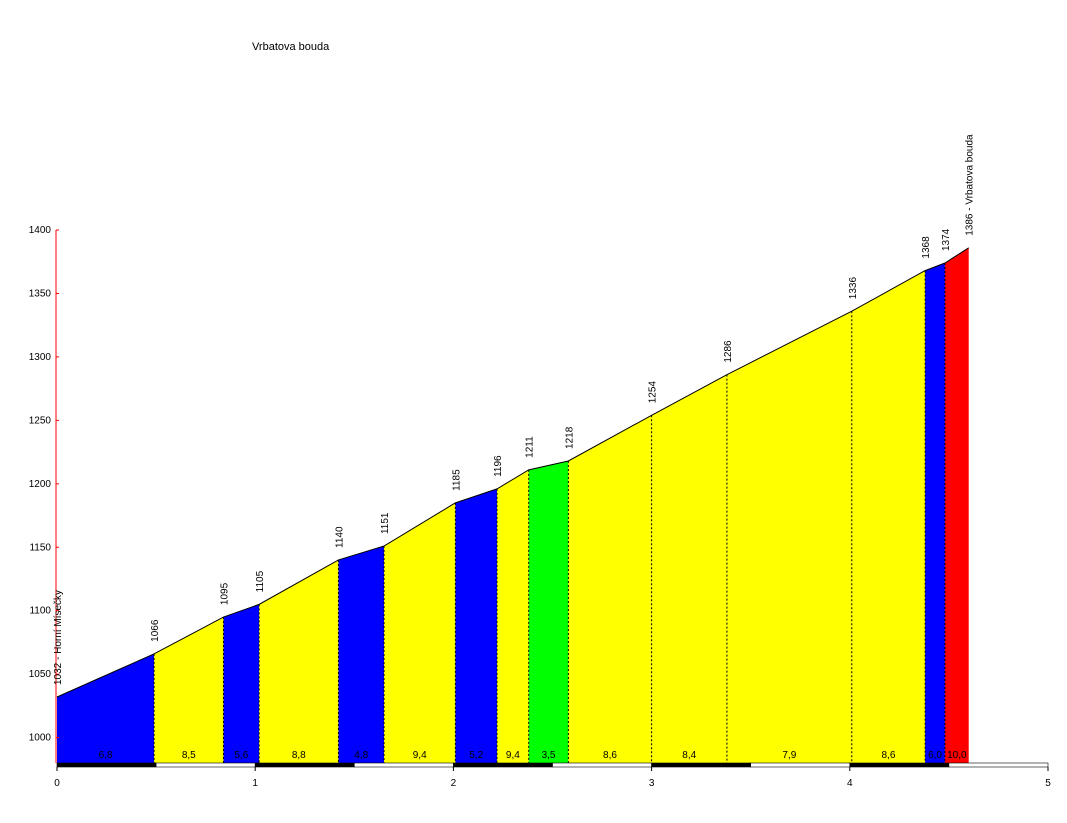  I want to click on y-tick-label: 1250, so click(40, 420).